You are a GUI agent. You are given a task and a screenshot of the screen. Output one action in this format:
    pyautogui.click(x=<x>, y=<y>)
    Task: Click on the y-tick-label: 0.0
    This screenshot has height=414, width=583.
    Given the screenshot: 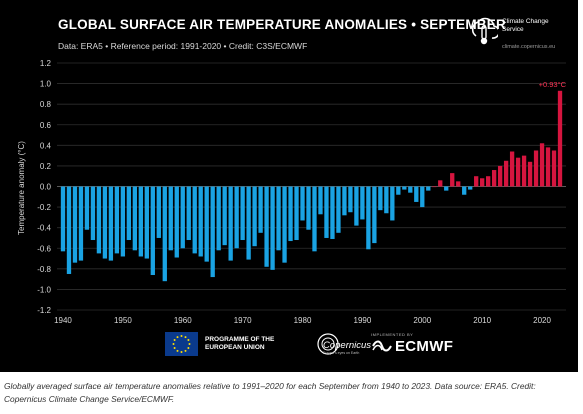 What is the action you would take?
    pyautogui.click(x=46, y=187)
    